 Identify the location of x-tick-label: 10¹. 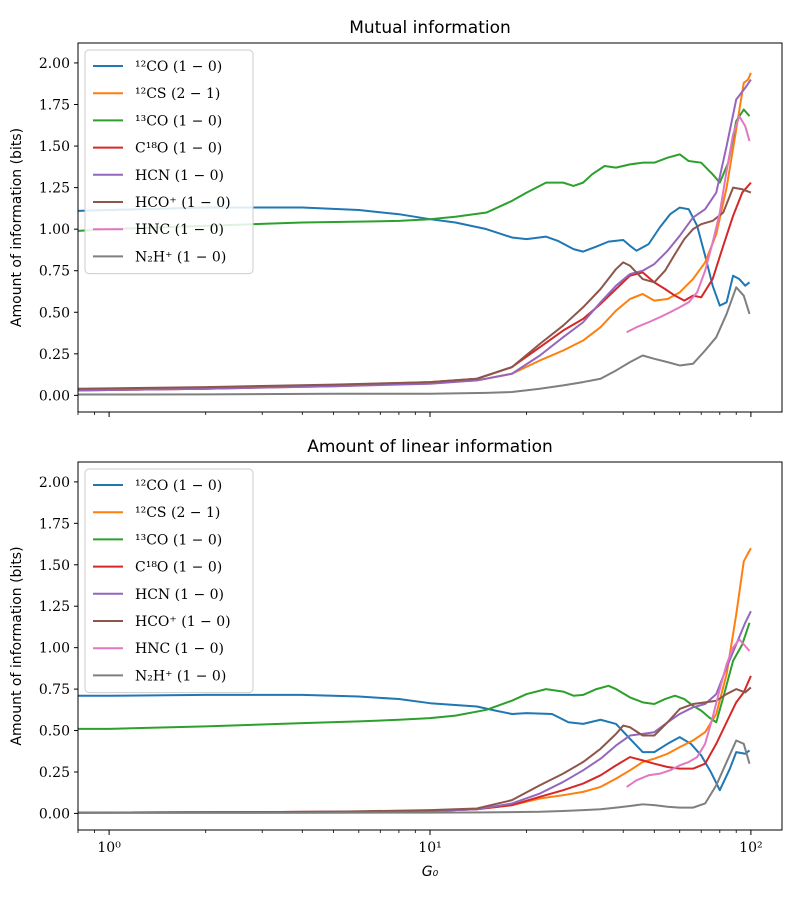
(429, 848).